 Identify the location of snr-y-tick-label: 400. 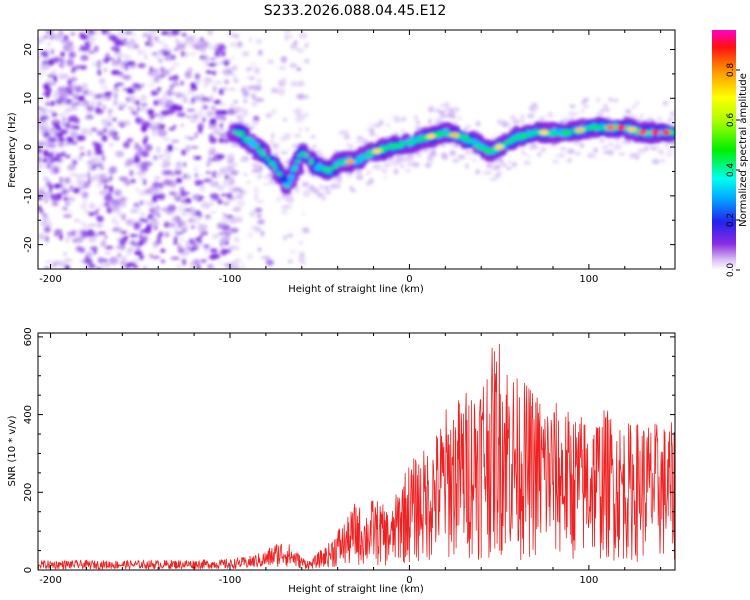
(28, 414).